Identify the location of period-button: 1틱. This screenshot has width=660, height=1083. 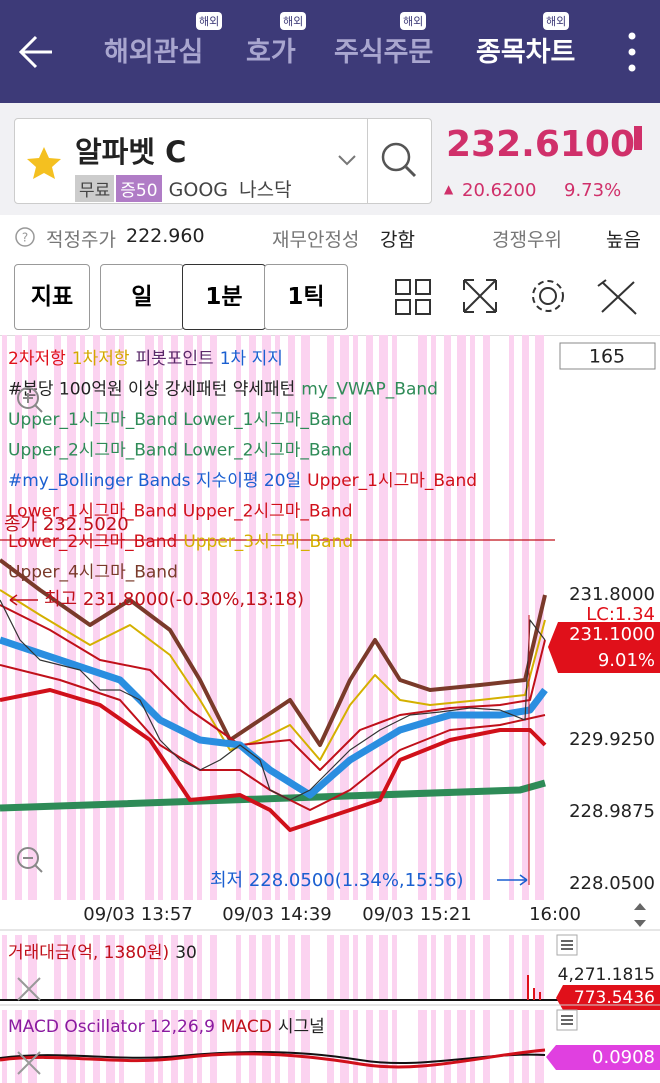
(306, 297).